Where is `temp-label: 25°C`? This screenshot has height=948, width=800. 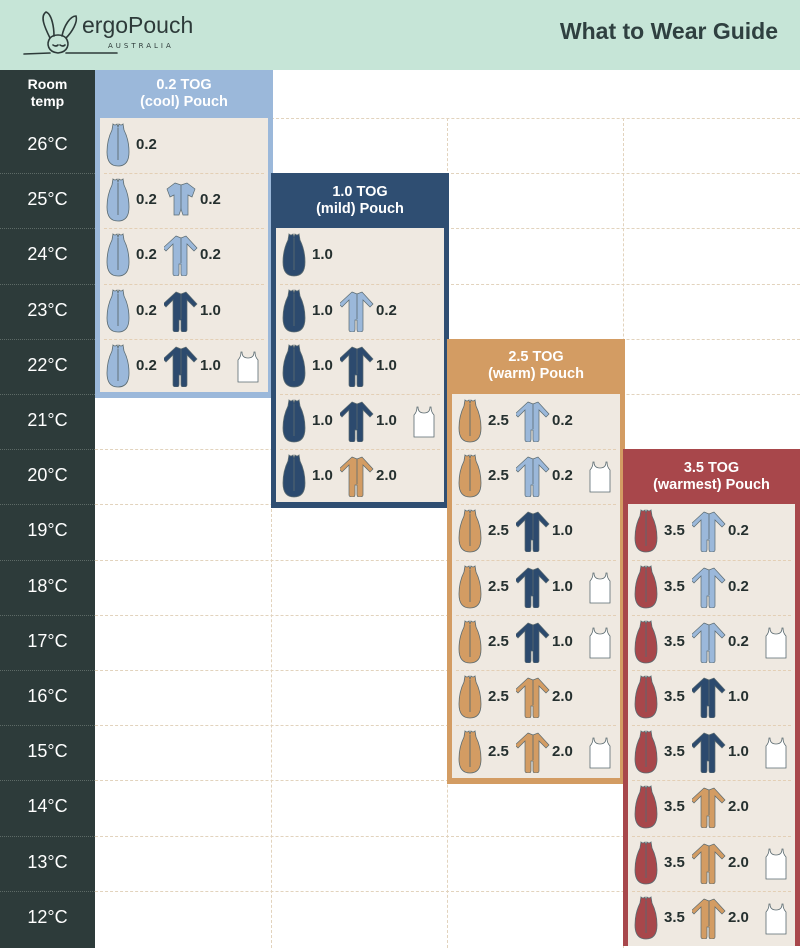
temp-label: 25°C is located at coordinates (47, 199).